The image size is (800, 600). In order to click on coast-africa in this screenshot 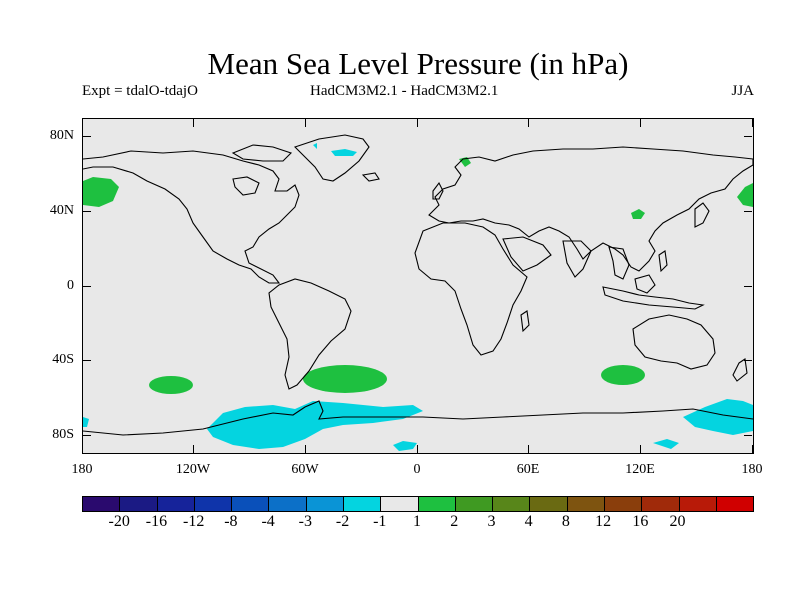, I will do `click(471, 289)`.